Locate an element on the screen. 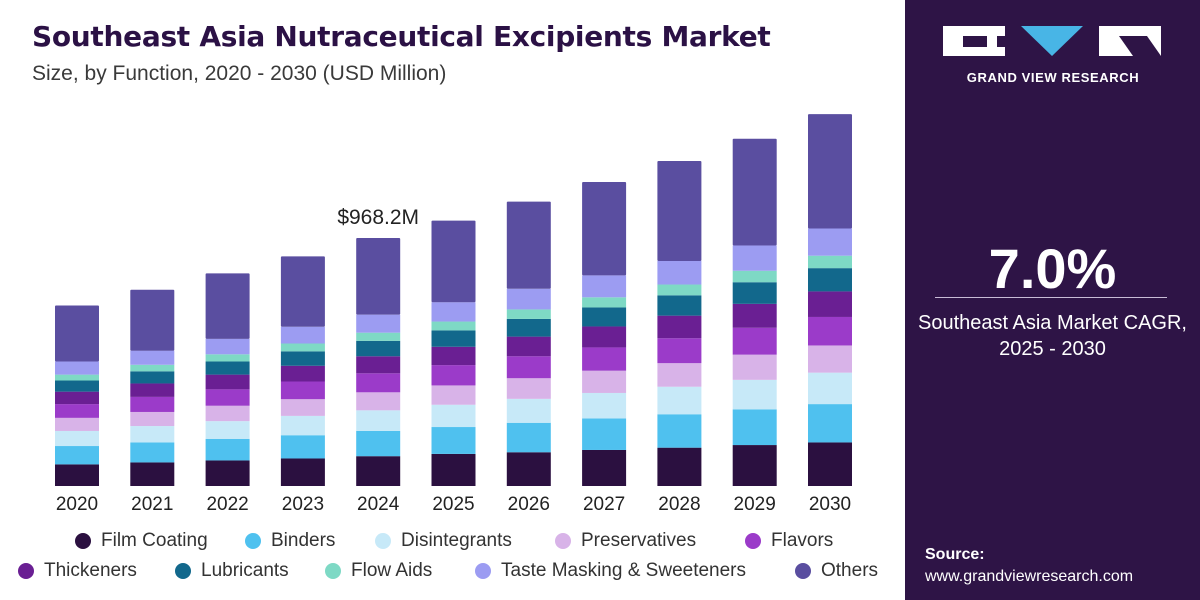 This screenshot has height=600, width=1200. legend-label: Flow Aids is located at coordinates (392, 570).